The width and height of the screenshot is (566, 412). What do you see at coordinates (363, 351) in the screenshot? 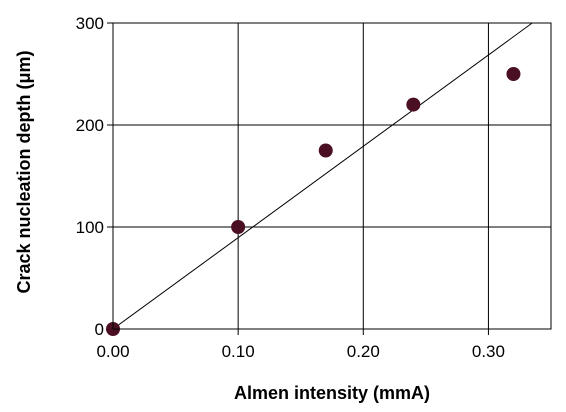
I see `x-tick-label: 0.20` at bounding box center [363, 351].